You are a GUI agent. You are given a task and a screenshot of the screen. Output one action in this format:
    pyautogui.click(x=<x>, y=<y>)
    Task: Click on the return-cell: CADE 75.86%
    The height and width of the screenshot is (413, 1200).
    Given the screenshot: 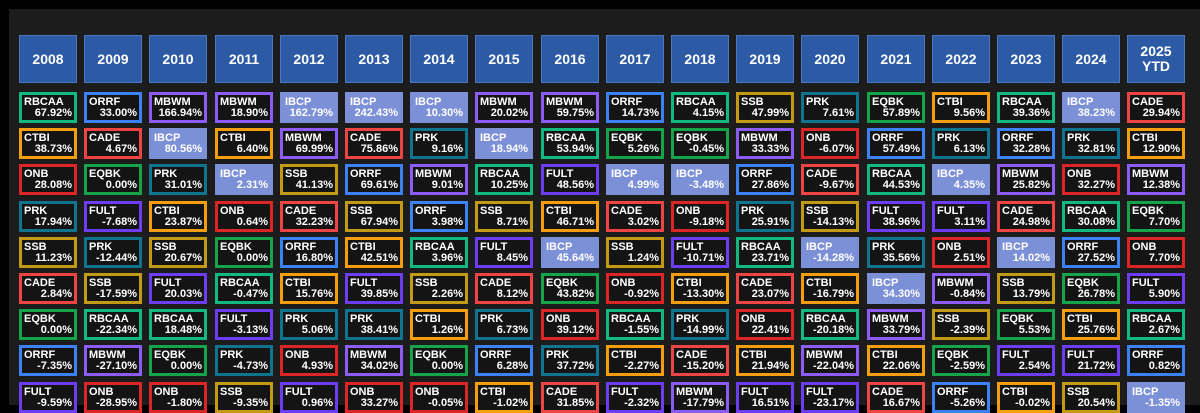 What is the action you would take?
    pyautogui.click(x=374, y=143)
    